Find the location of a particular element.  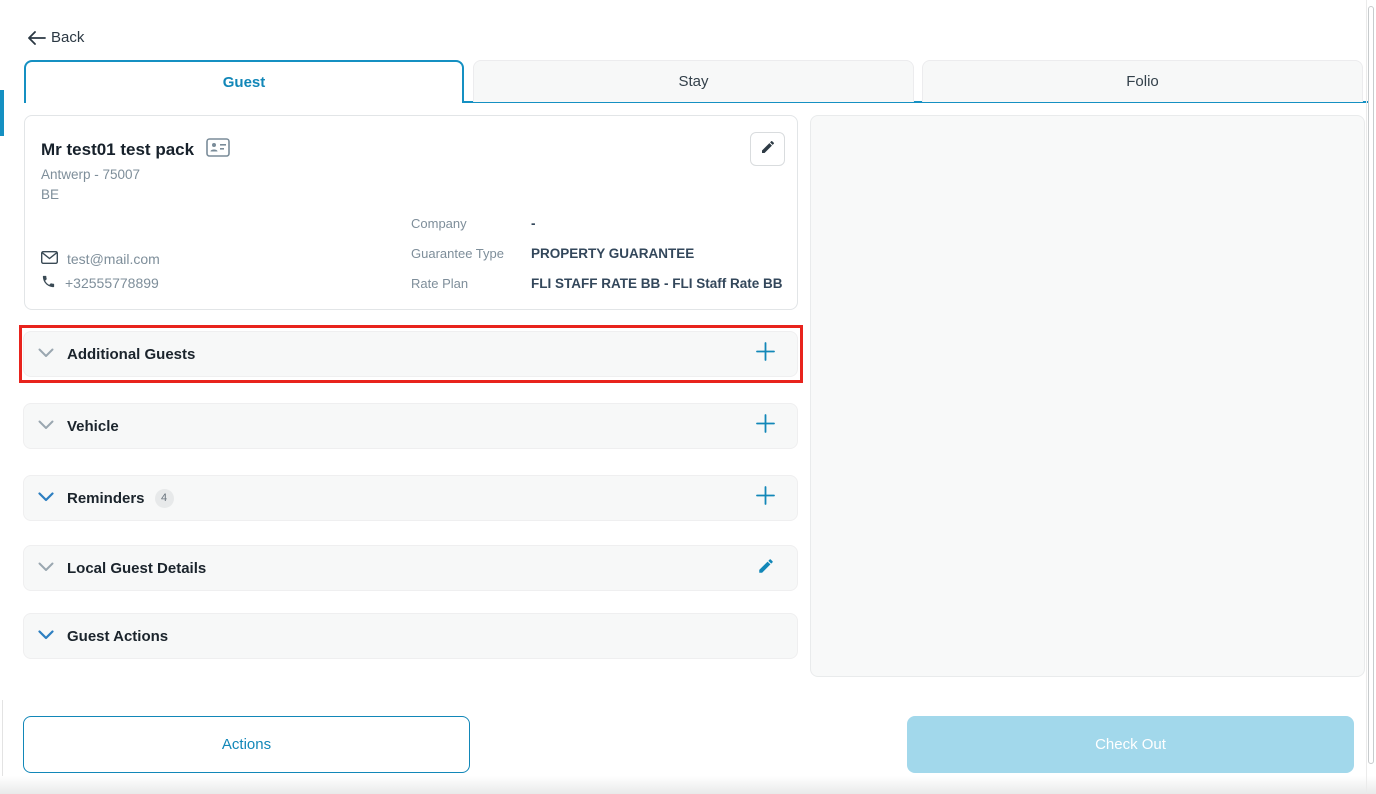

section-guest-actions: Guest Actions is located at coordinates (410, 636).